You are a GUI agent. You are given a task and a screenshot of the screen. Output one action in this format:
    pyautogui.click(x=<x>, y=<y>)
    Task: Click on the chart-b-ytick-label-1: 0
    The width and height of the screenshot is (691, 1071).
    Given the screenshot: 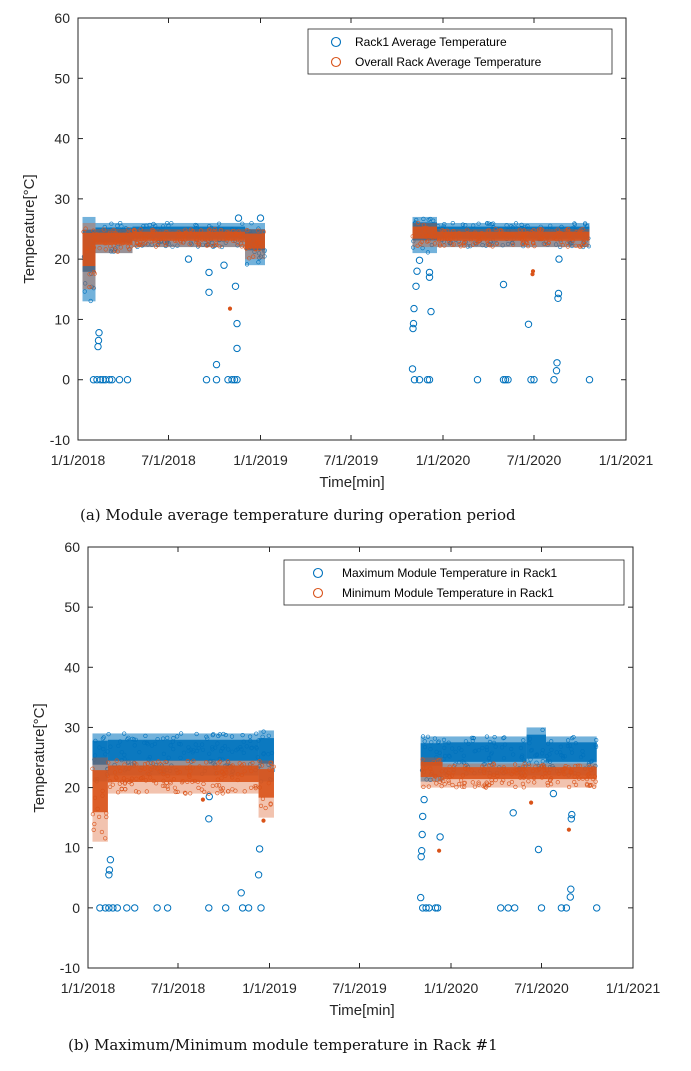 What is the action you would take?
    pyautogui.click(x=76, y=908)
    